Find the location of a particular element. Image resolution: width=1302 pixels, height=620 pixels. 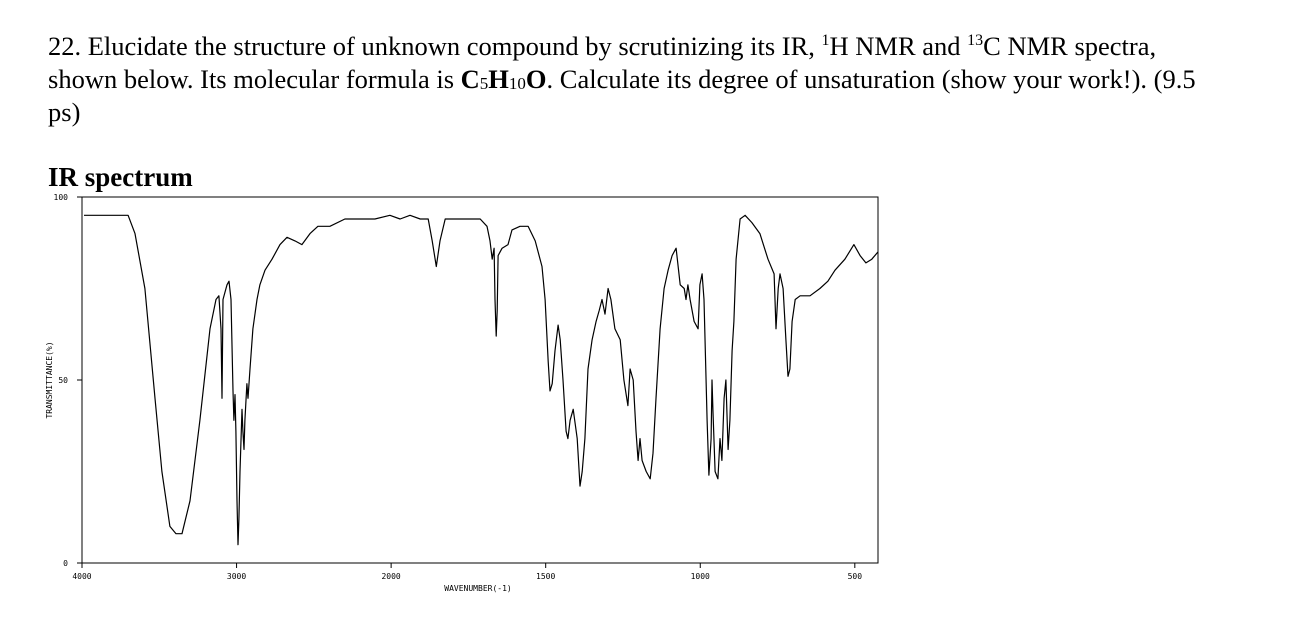

formula: C5H10O is located at coordinates (504, 79).